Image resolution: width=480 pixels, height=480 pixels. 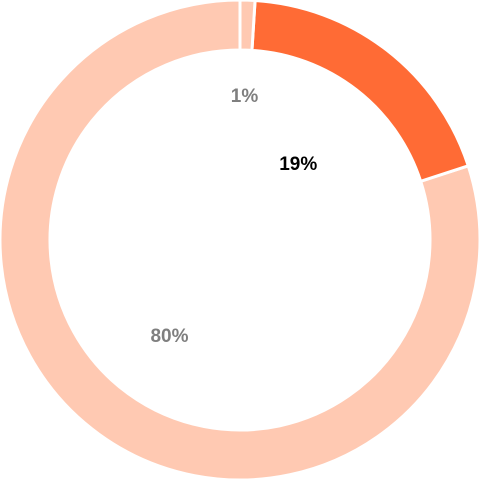 I want to click on slice-label-1: 1%, so click(x=245, y=96).